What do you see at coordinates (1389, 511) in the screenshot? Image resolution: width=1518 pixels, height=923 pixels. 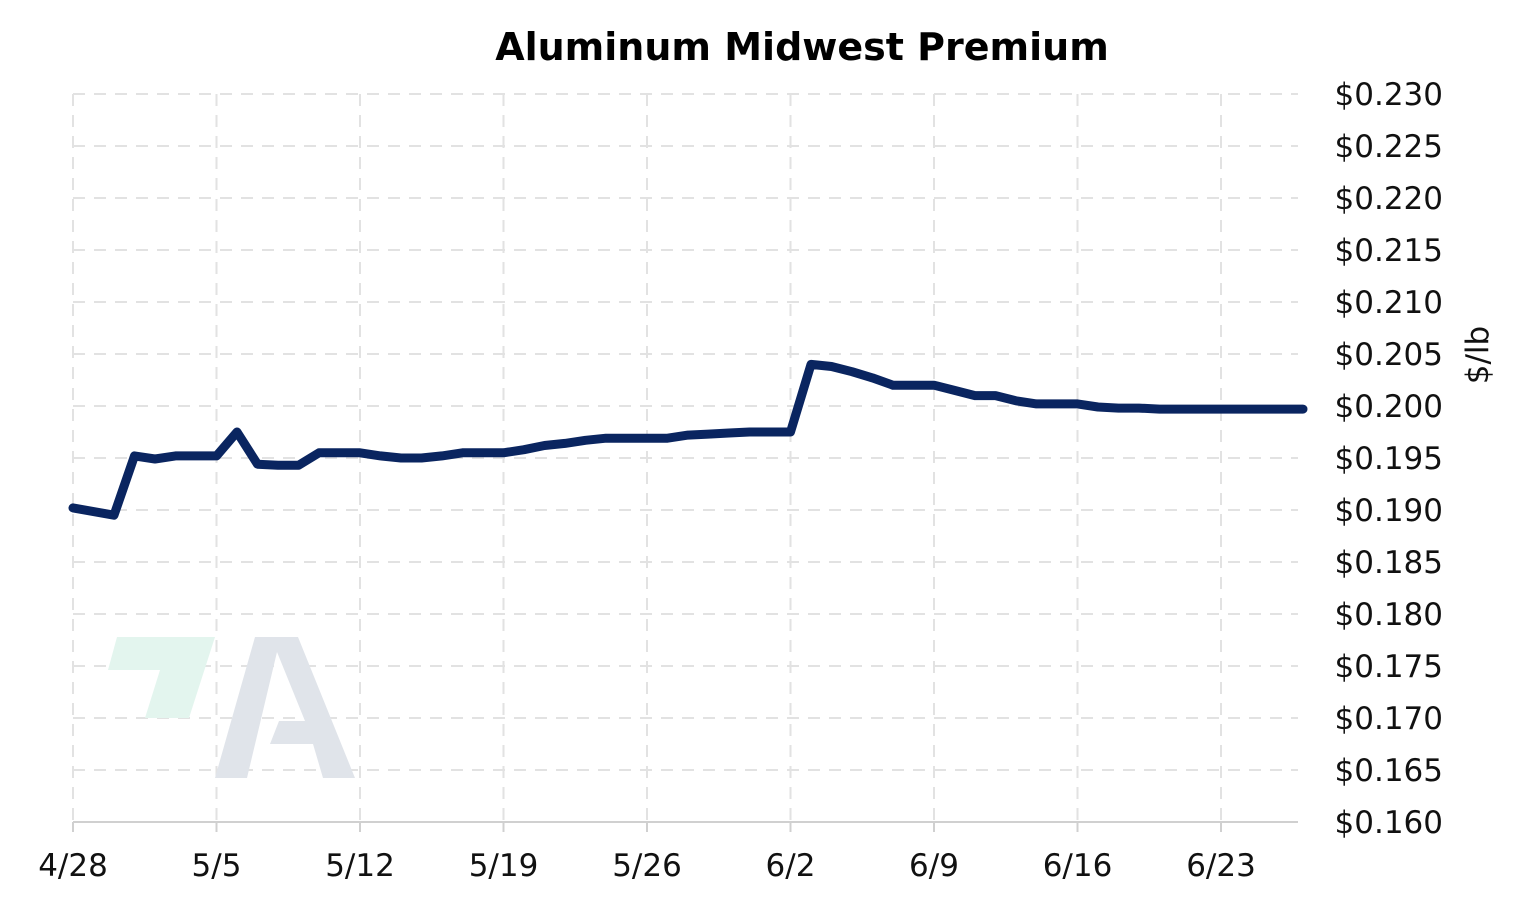 I see `y-tick-label: $0.190` at bounding box center [1389, 511].